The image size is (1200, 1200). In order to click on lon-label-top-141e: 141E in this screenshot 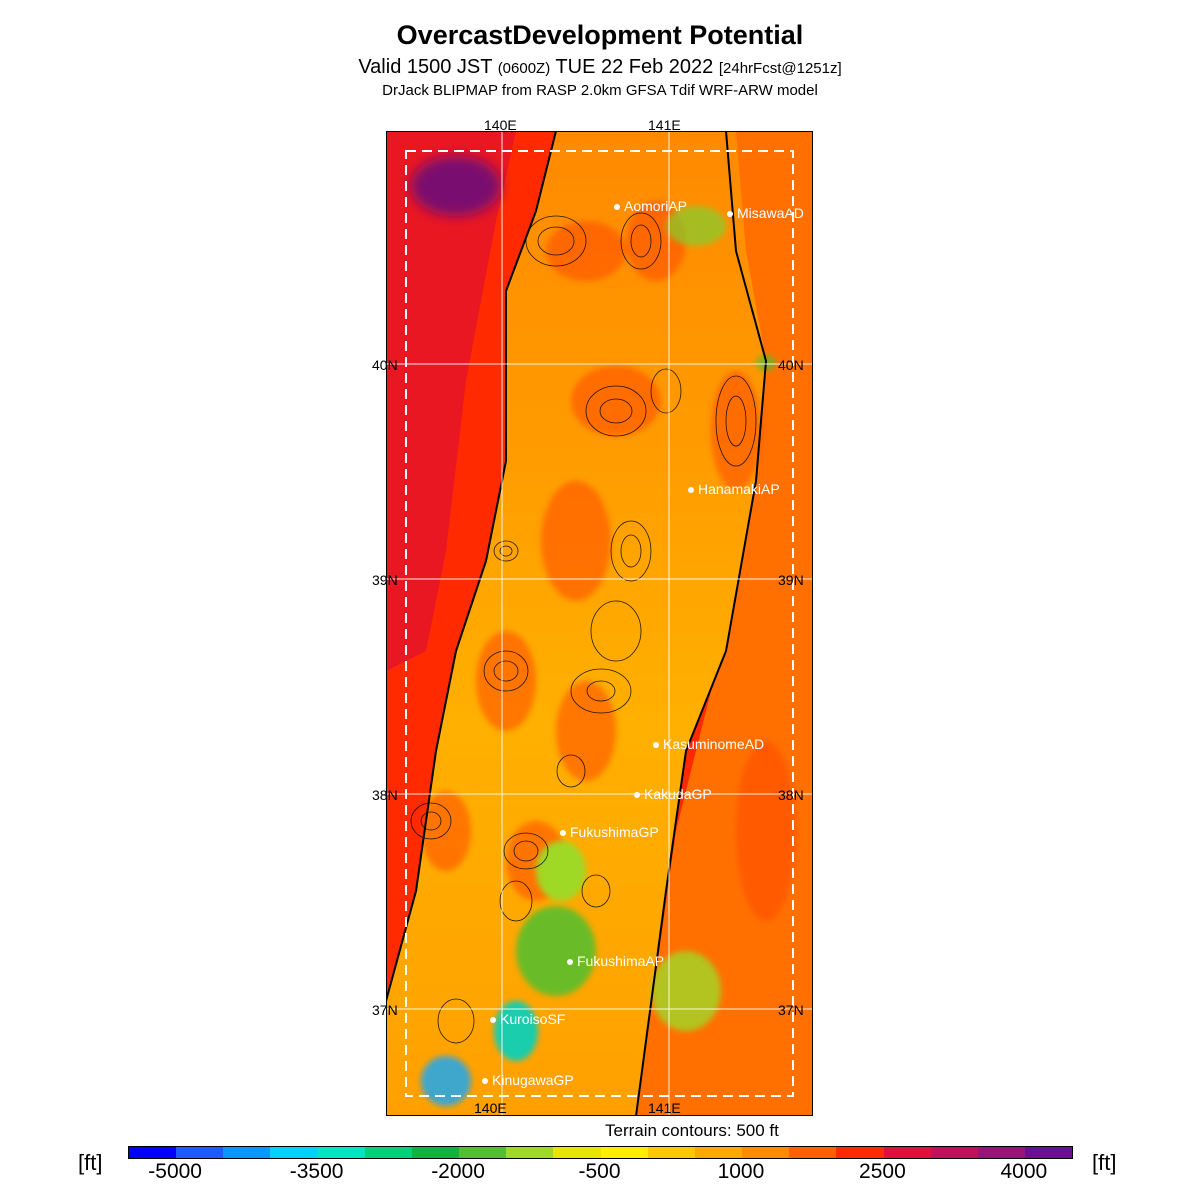, I will do `click(664, 125)`.